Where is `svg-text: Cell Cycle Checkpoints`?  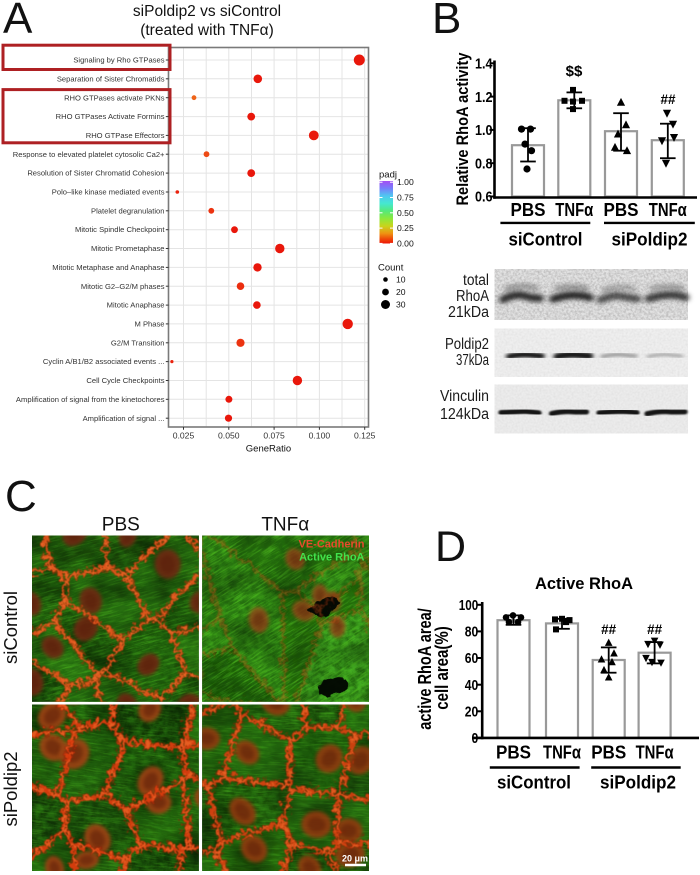
svg-text: Cell Cycle Checkpoints is located at coordinates (125, 380).